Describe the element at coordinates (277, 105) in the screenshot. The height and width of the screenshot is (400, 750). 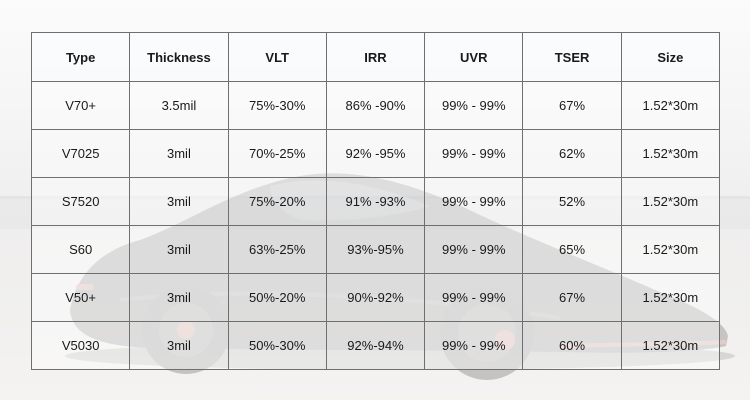
I see `cell-vlt: 75%-30%` at that location.